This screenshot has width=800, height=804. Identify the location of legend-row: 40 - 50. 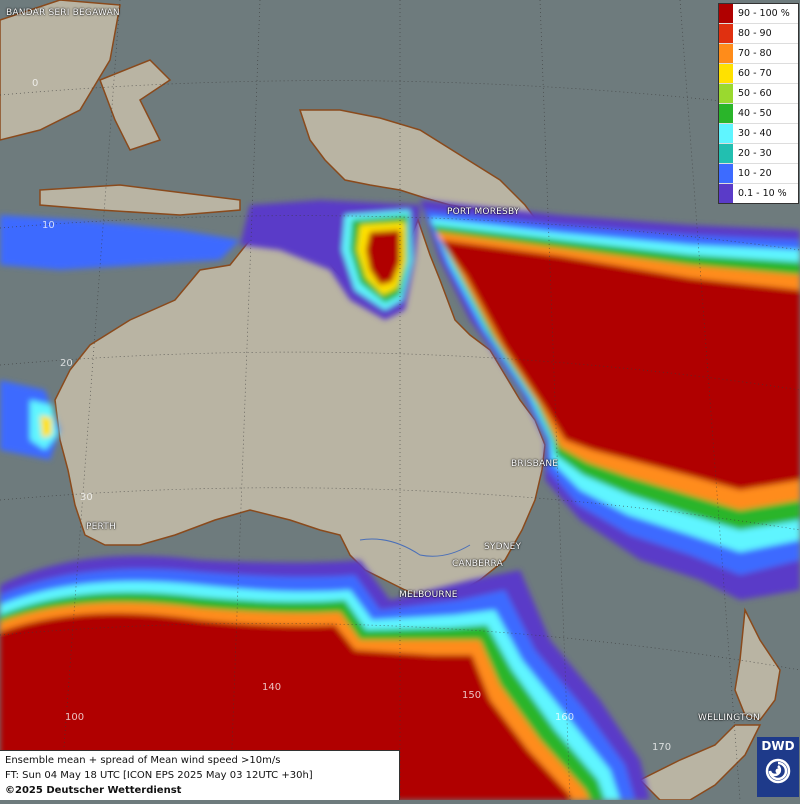
(758, 114).